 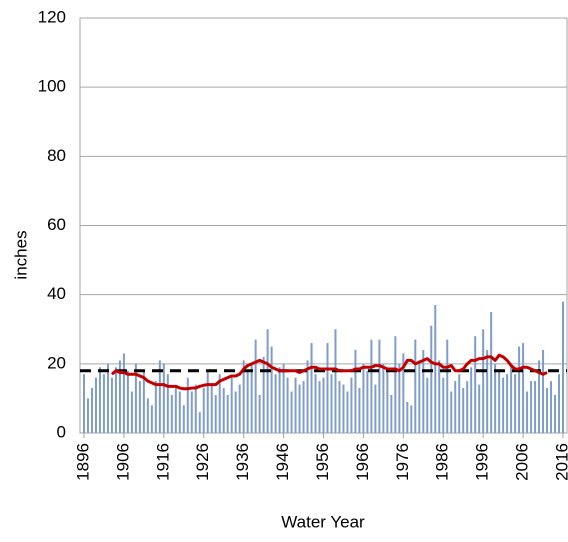 I want to click on x-tick-label: 1956, so click(x=322, y=462).